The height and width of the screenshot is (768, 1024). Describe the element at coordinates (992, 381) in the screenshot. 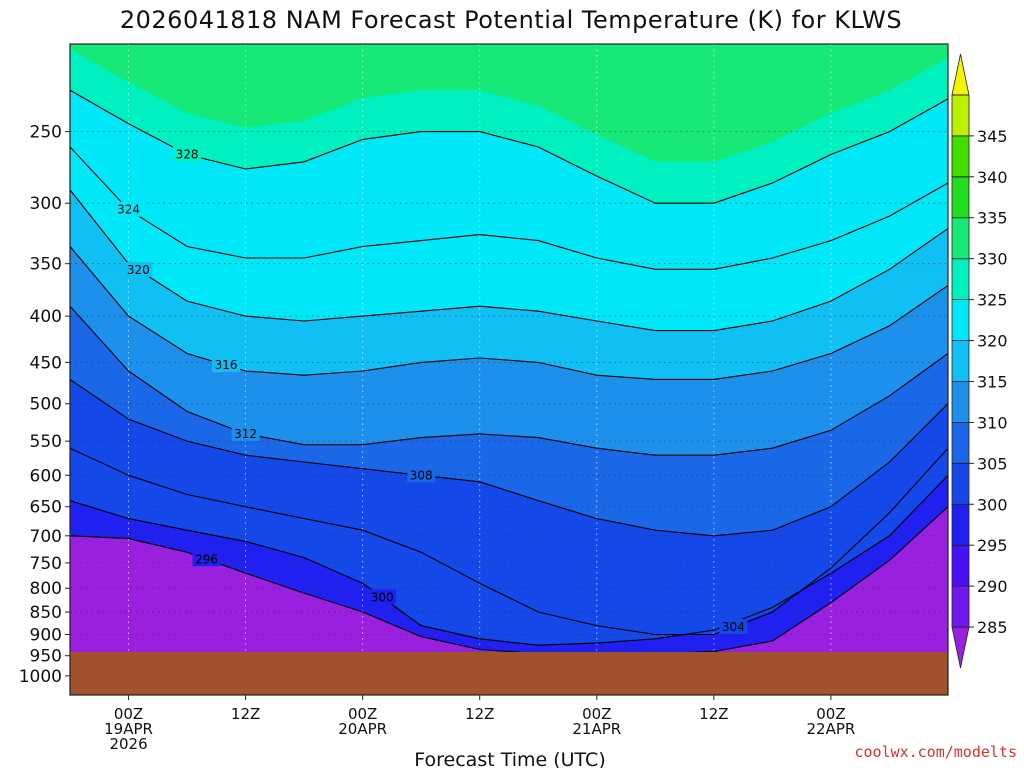

I see `colorbar-label-315: 315` at that location.